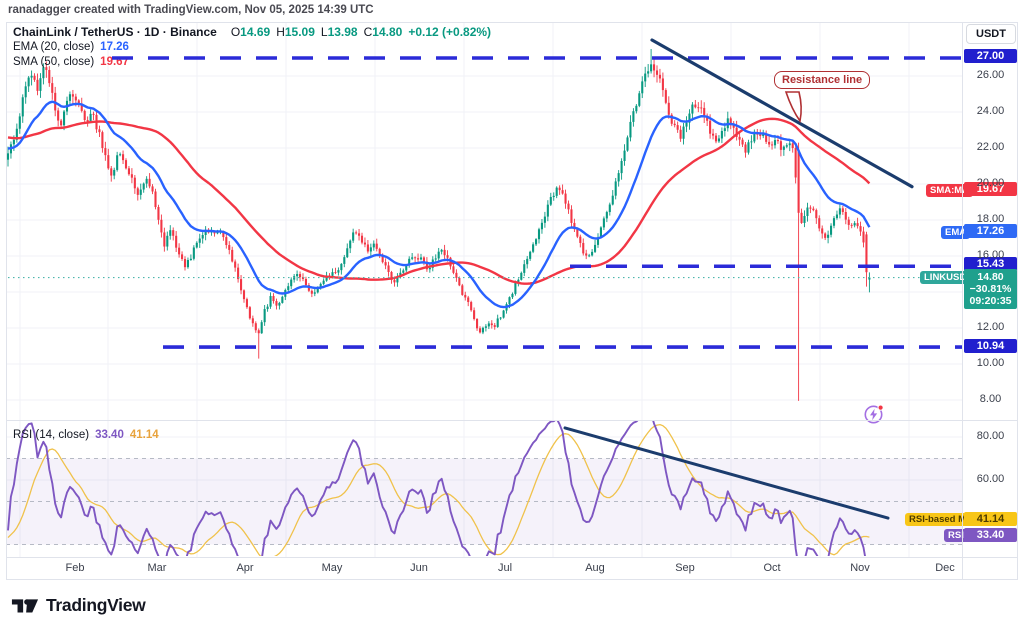  Describe the element at coordinates (115, 32) in the screenshot. I see `symbol-title: ChainLink / TetherUS · 1D · Binance` at that location.